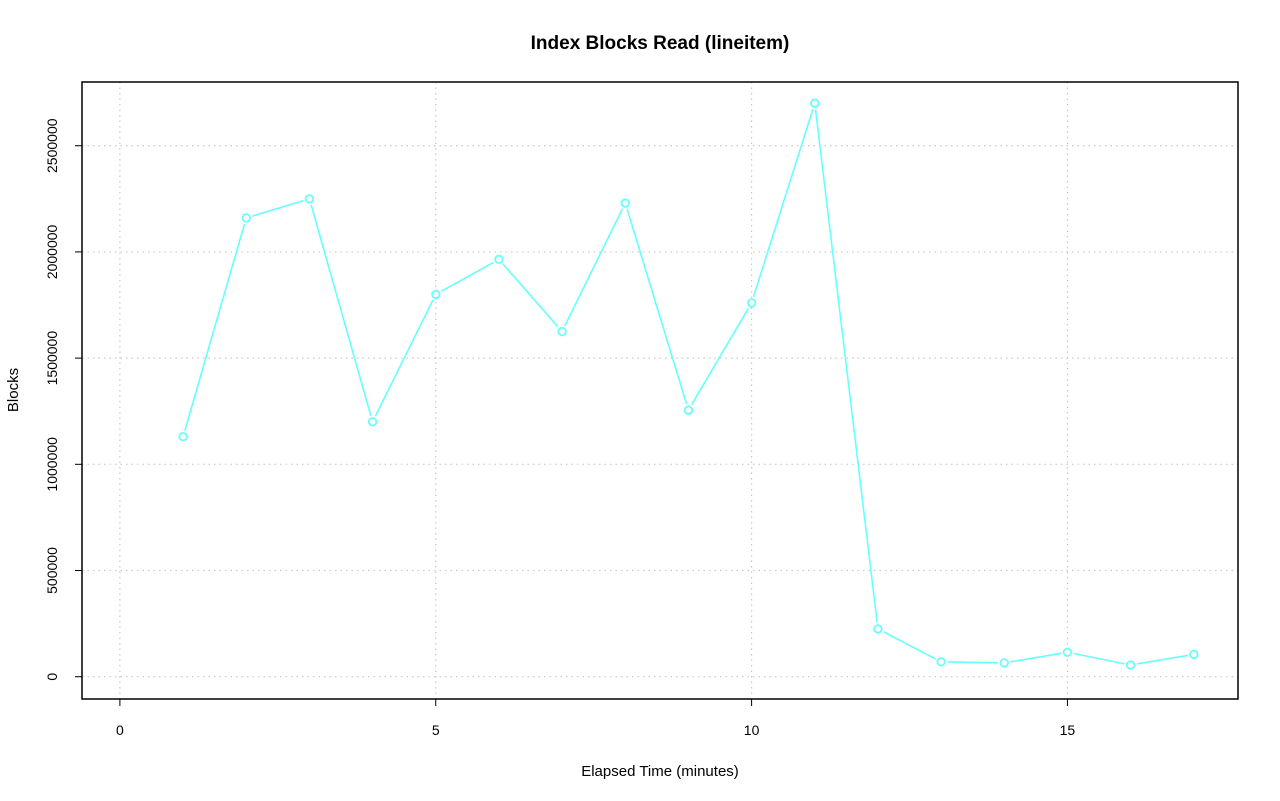  I want to click on y-tick-label: 500000, so click(52, 570).